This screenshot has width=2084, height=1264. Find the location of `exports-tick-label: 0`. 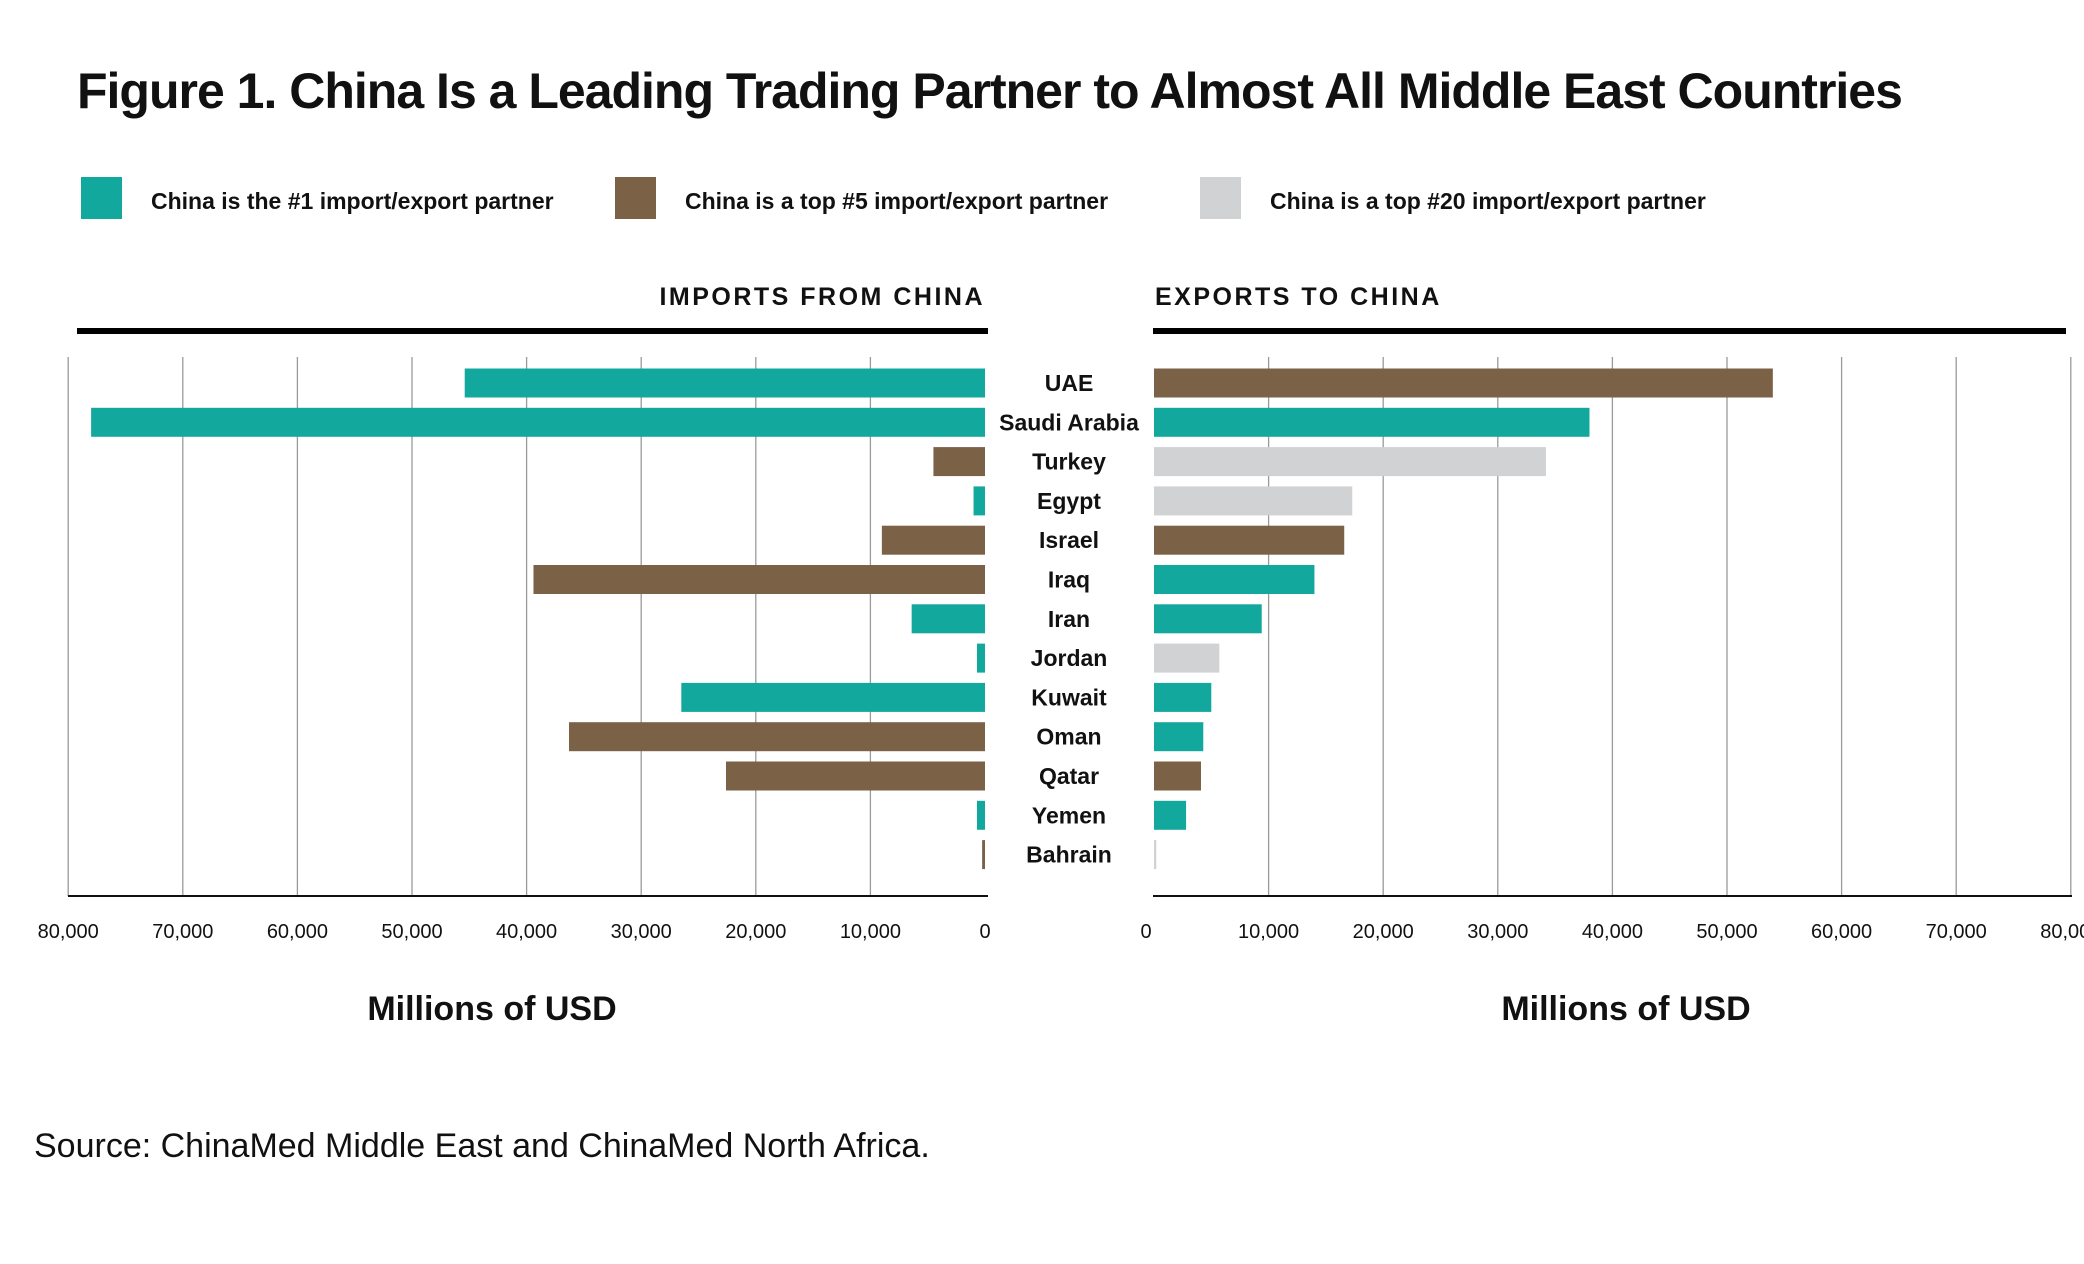

exports-tick-label: 0 is located at coordinates (1145, 932).